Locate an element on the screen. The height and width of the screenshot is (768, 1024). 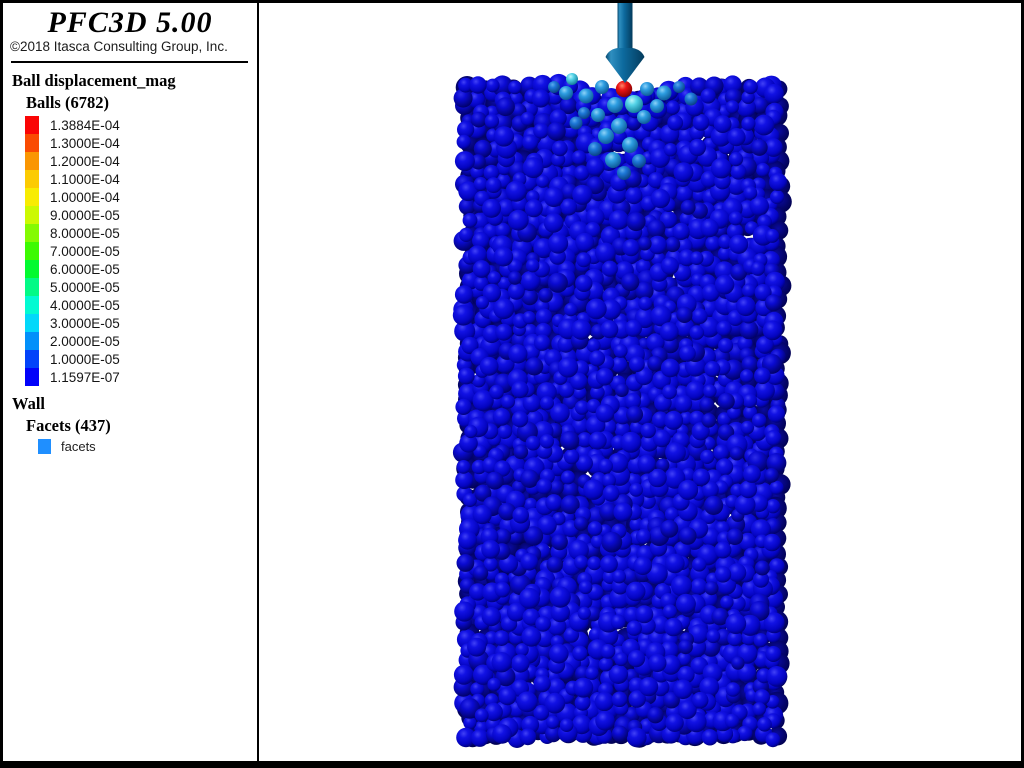
colorbar-value-label: 1.2000E-04 is located at coordinates (85, 161).